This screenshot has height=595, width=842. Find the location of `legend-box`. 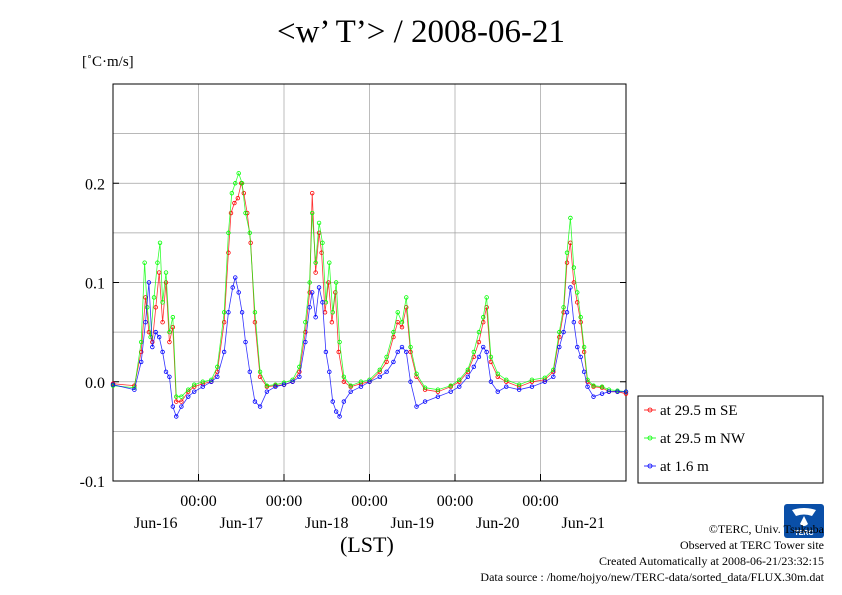

legend-box is located at coordinates (730, 439).